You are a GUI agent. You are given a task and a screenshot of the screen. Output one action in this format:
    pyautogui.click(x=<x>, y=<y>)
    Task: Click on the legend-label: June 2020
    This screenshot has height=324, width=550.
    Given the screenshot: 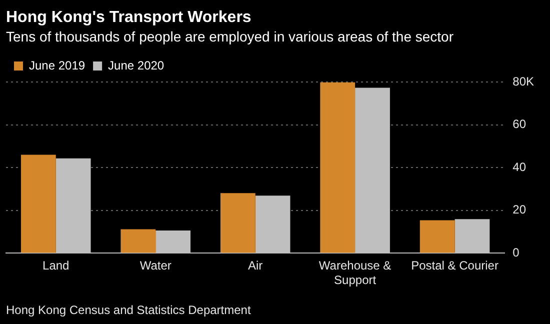 What is the action you would take?
    pyautogui.click(x=136, y=65)
    